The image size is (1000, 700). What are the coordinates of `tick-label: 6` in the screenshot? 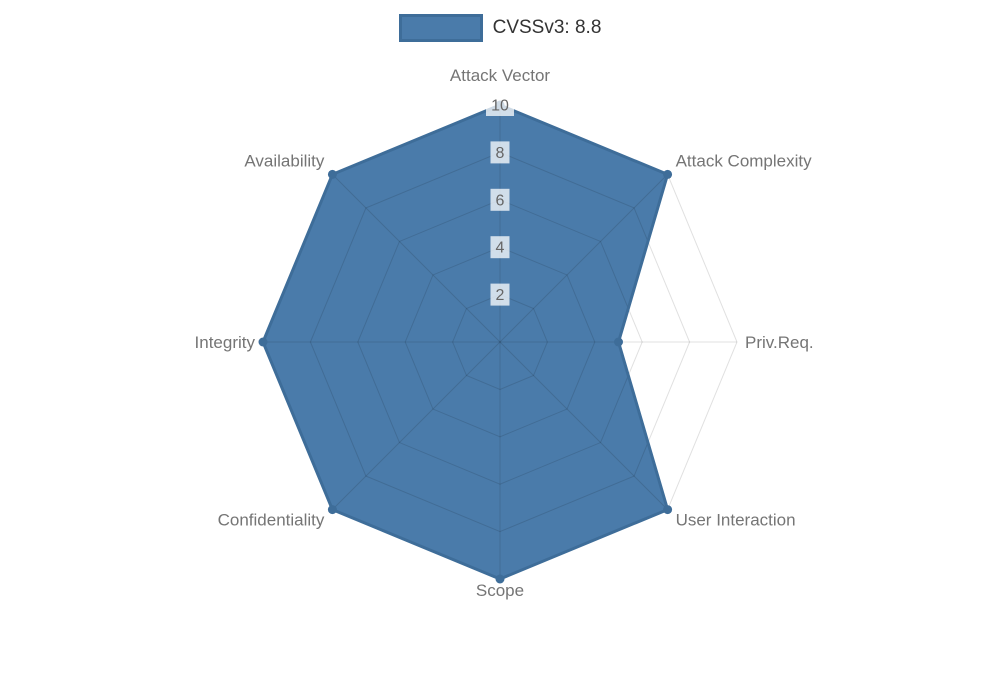 It's located at (500, 200).